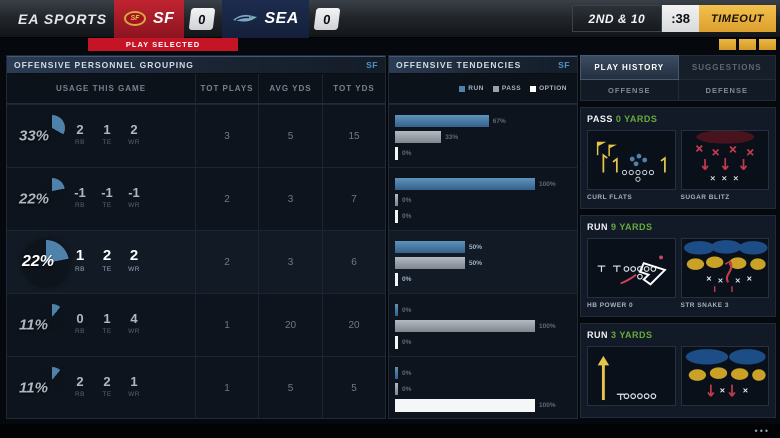 Image resolution: width=780 pixels, height=438 pixels. What do you see at coordinates (107, 382) in the screenshot?
I see `te-count: 2` at bounding box center [107, 382].